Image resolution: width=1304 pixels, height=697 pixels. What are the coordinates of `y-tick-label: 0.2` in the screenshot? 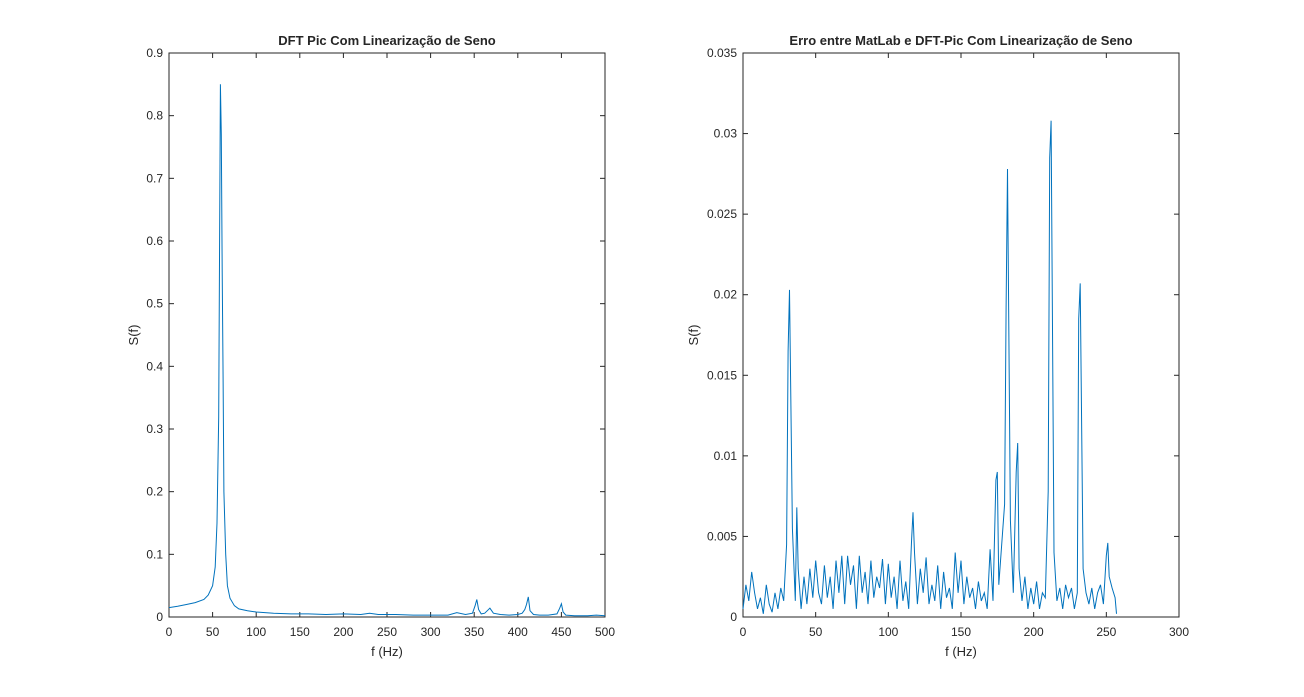 It's located at (154, 492).